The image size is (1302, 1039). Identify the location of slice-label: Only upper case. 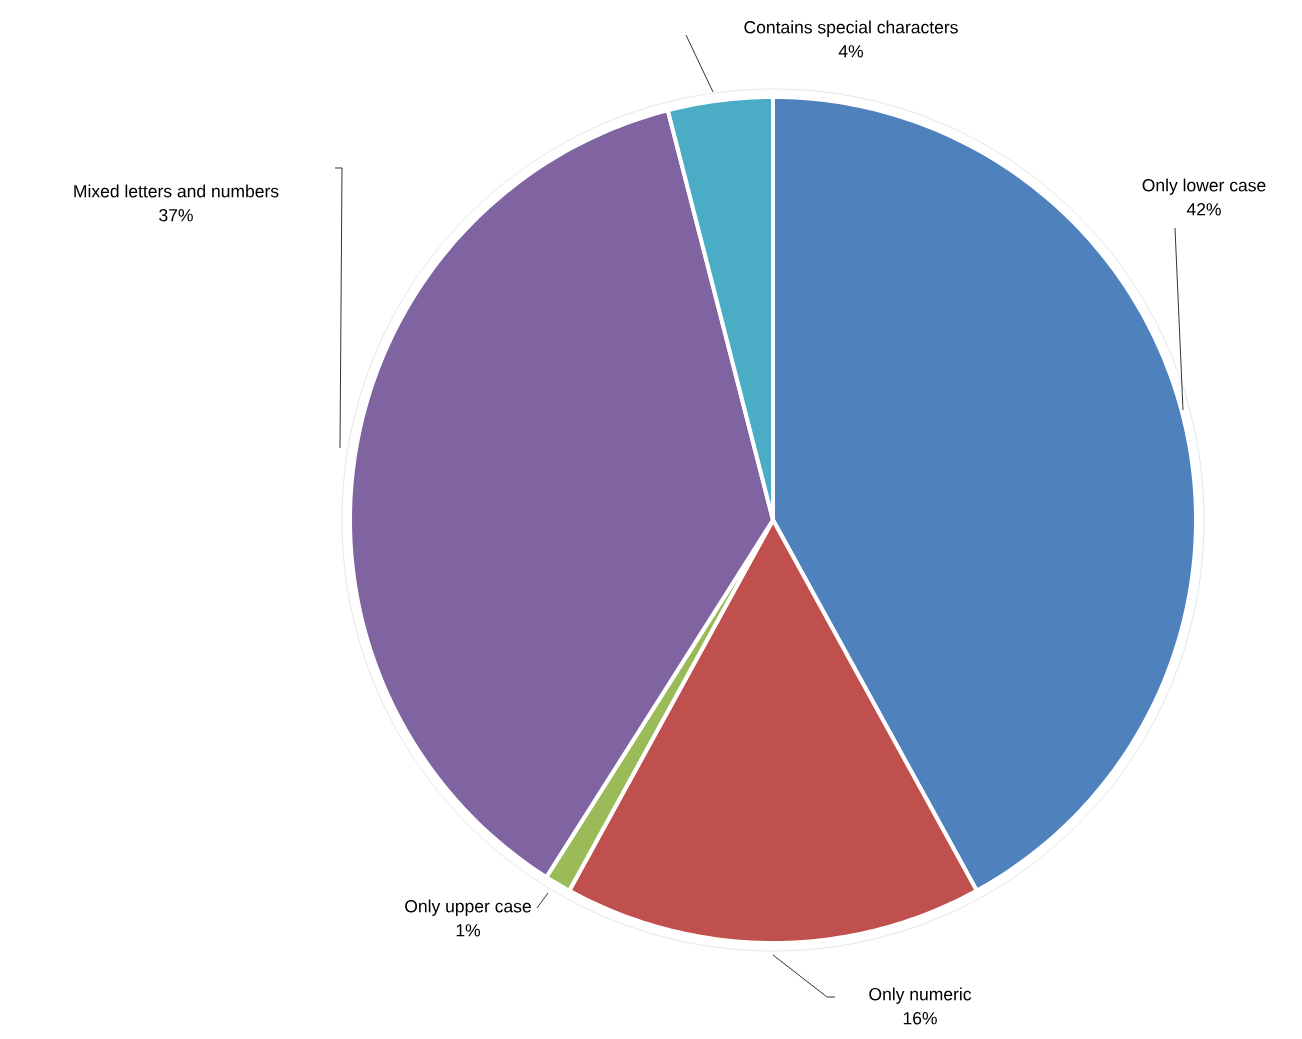
(468, 907).